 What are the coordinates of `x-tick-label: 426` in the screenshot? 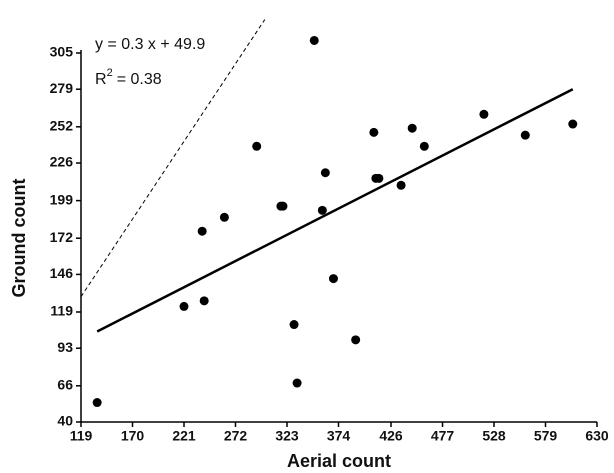 It's located at (391, 436).